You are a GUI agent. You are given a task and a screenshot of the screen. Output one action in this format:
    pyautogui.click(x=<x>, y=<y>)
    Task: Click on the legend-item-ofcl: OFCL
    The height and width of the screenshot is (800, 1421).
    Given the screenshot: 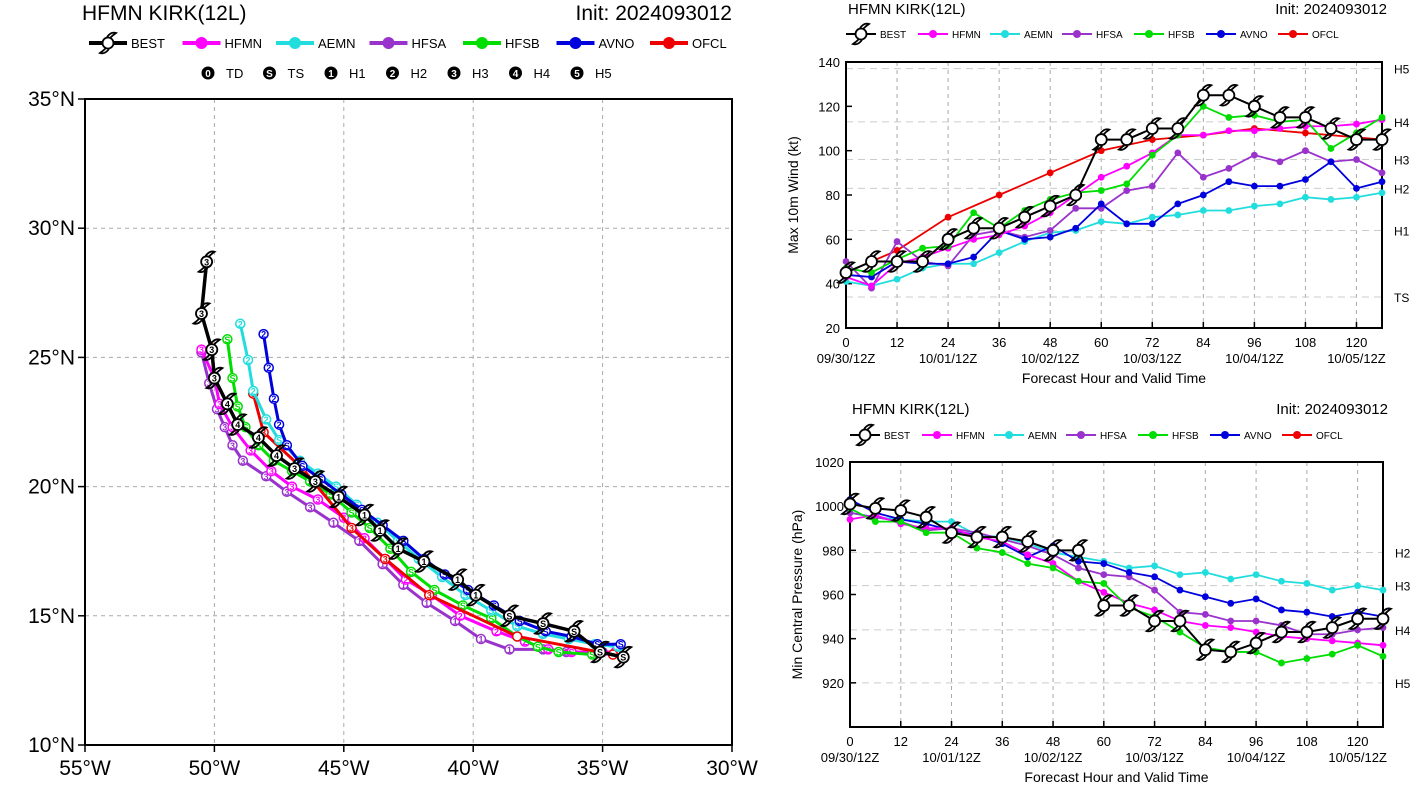 What is the action you would take?
    pyautogui.click(x=688, y=43)
    